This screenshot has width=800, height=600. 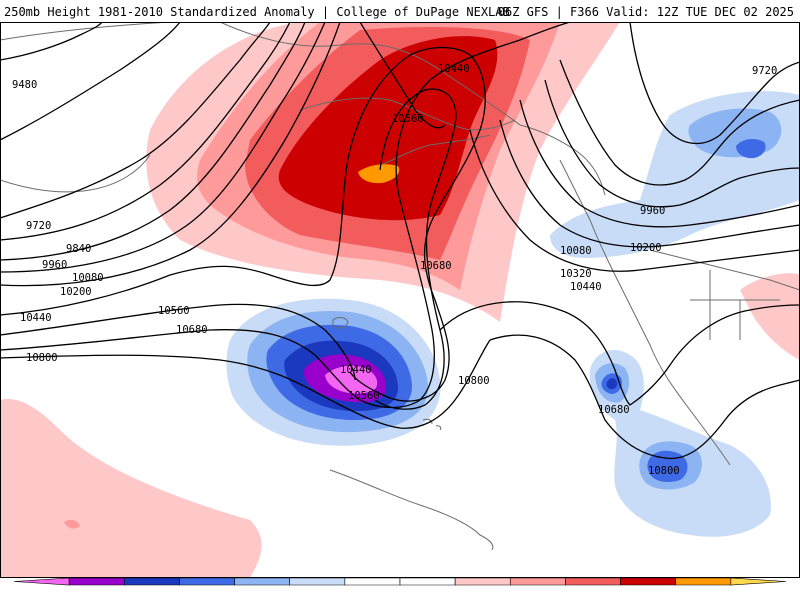 I want to click on contour-10440-east, so click(x=634, y=200).